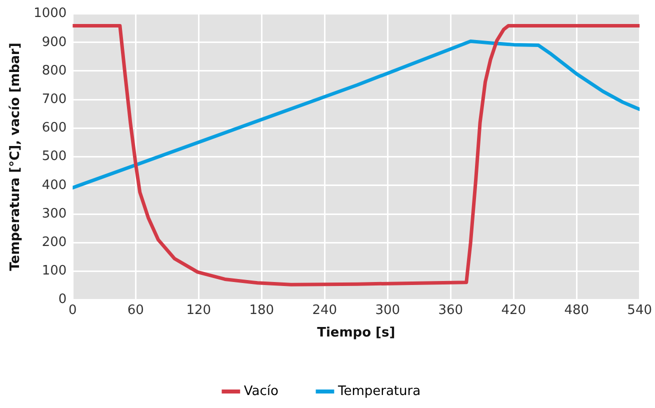  I want to click on y-tick-label: 100, so click(54, 271).